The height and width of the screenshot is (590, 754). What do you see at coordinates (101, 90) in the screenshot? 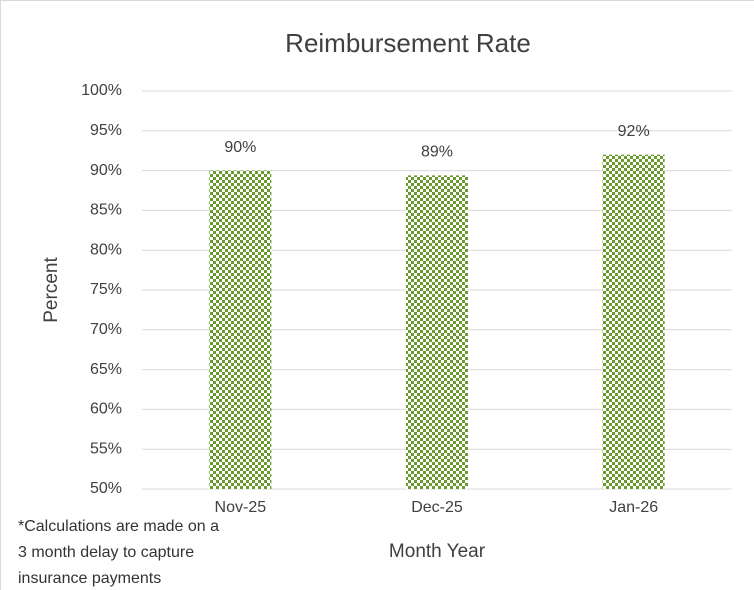
I see `y-tick-label: 100%` at bounding box center [101, 90].